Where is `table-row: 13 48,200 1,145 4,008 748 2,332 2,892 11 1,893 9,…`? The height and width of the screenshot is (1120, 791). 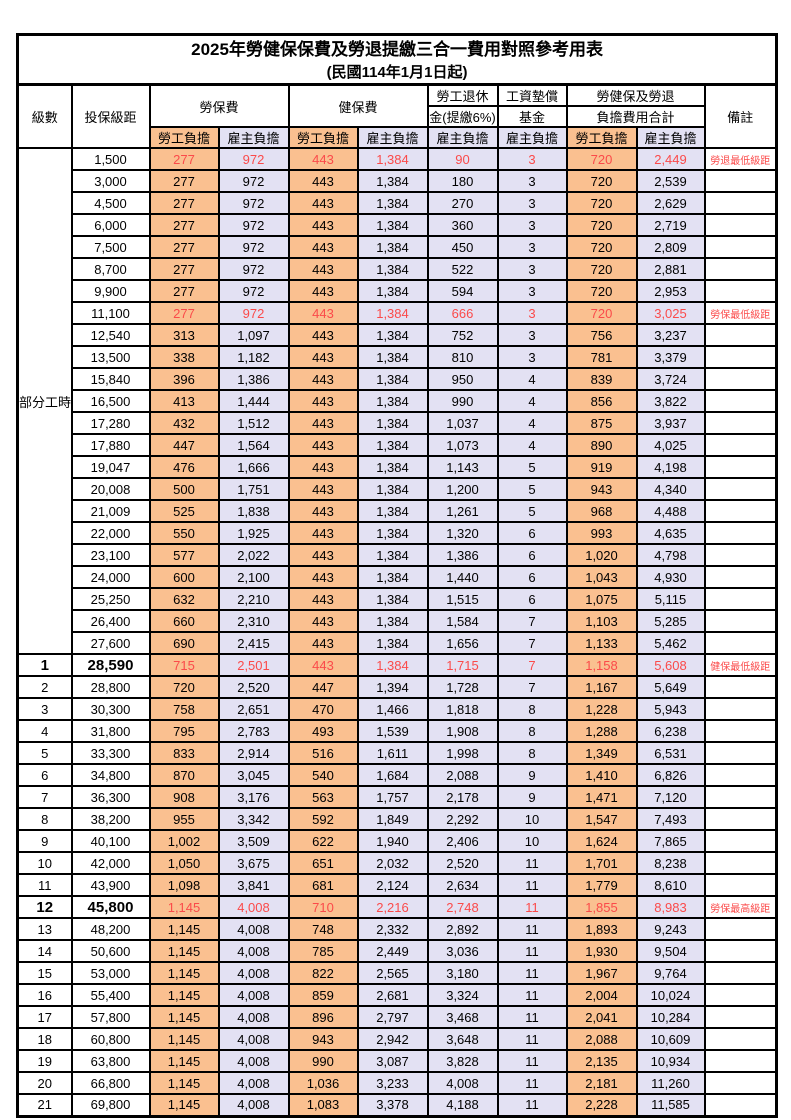 table-row: 13 48,200 1,145 4,008 748 2,332 2,892 11 1,893 9,… is located at coordinates (397, 929).